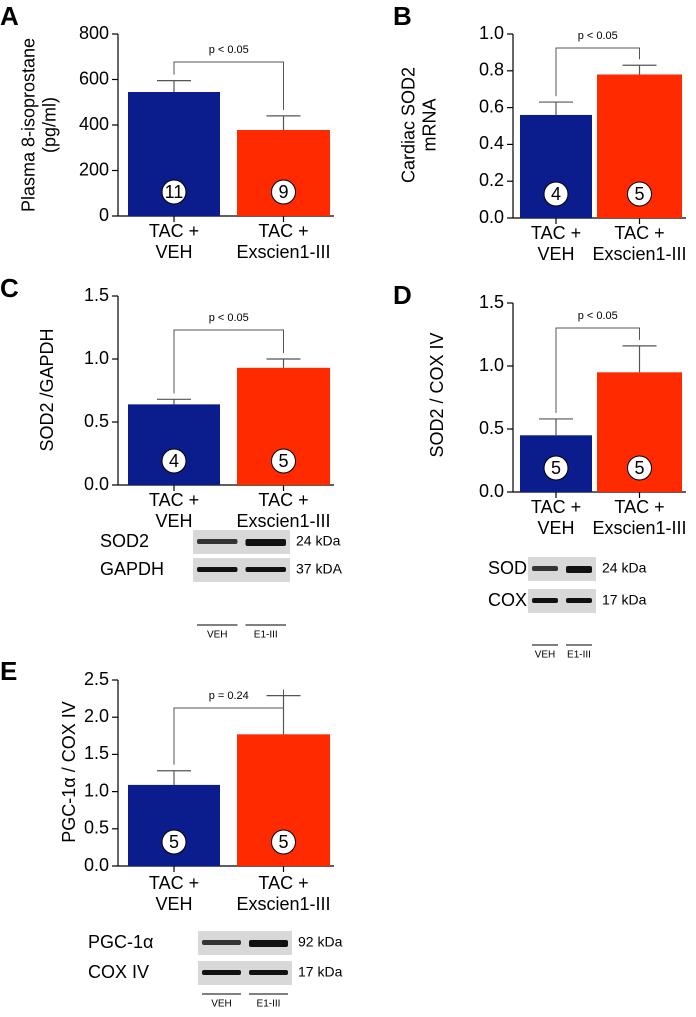 The width and height of the screenshot is (696, 1017). Describe the element at coordinates (402, 16) in the screenshot. I see `panel-letter: B` at that location.